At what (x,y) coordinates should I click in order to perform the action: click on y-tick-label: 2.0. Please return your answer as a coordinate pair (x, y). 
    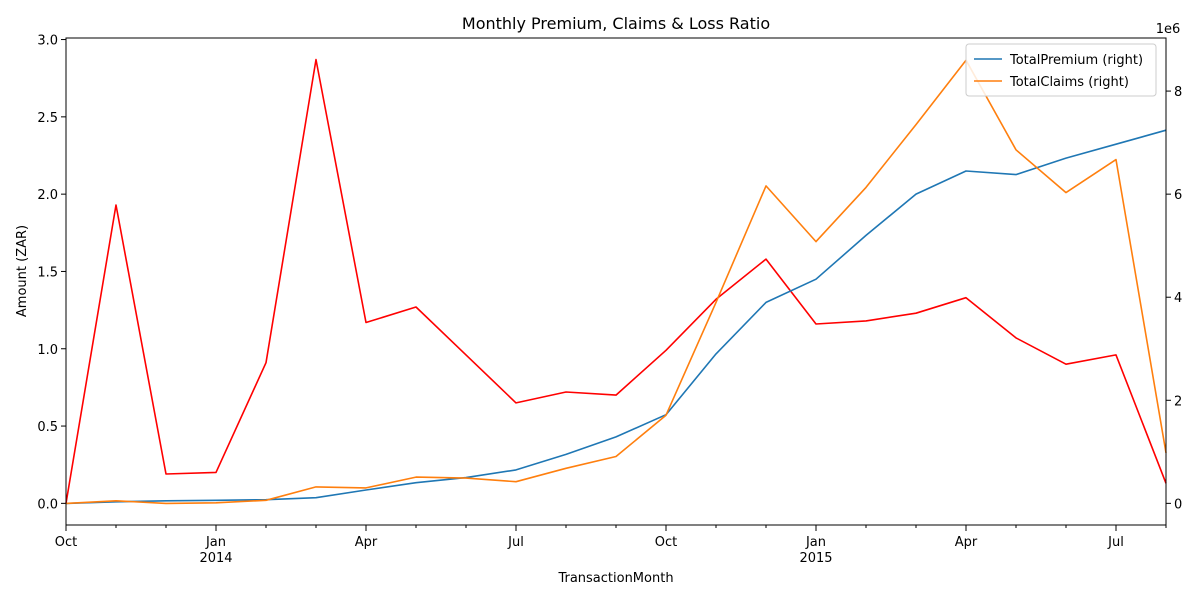
    Looking at the image, I should click on (47, 195).